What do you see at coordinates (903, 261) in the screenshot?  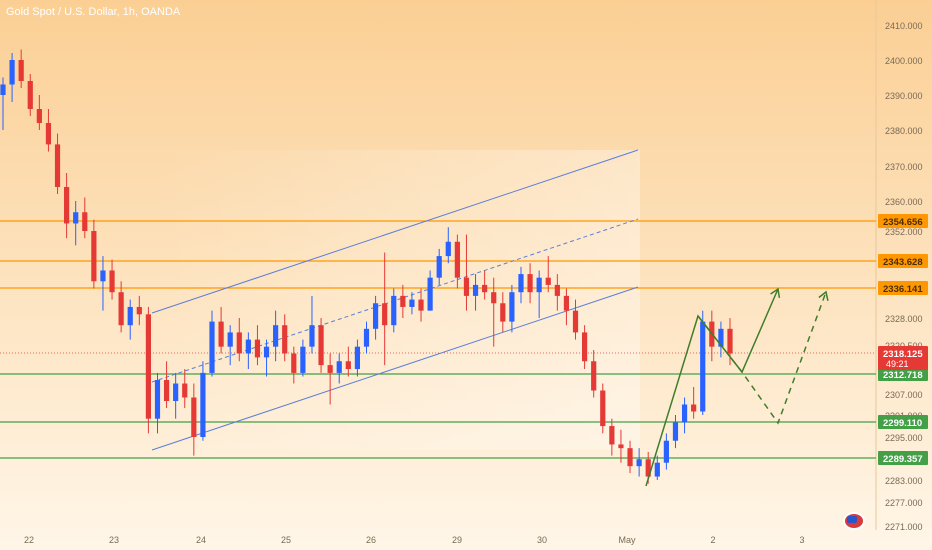 I see `resistance-2-badge: 2343.628` at bounding box center [903, 261].